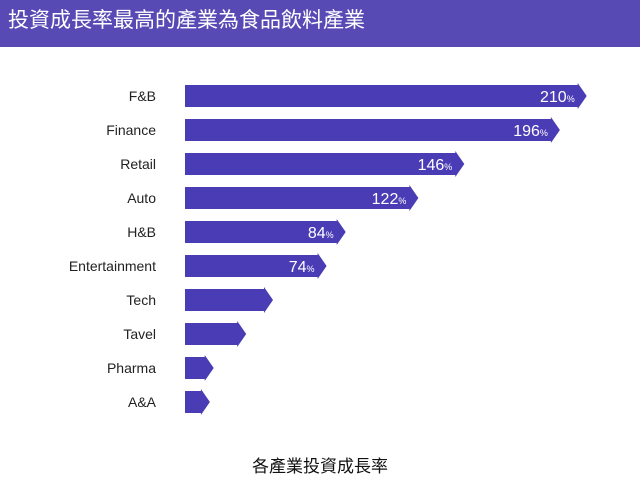 The width and height of the screenshot is (640, 480). I want to click on value-label: 74%, so click(302, 267).